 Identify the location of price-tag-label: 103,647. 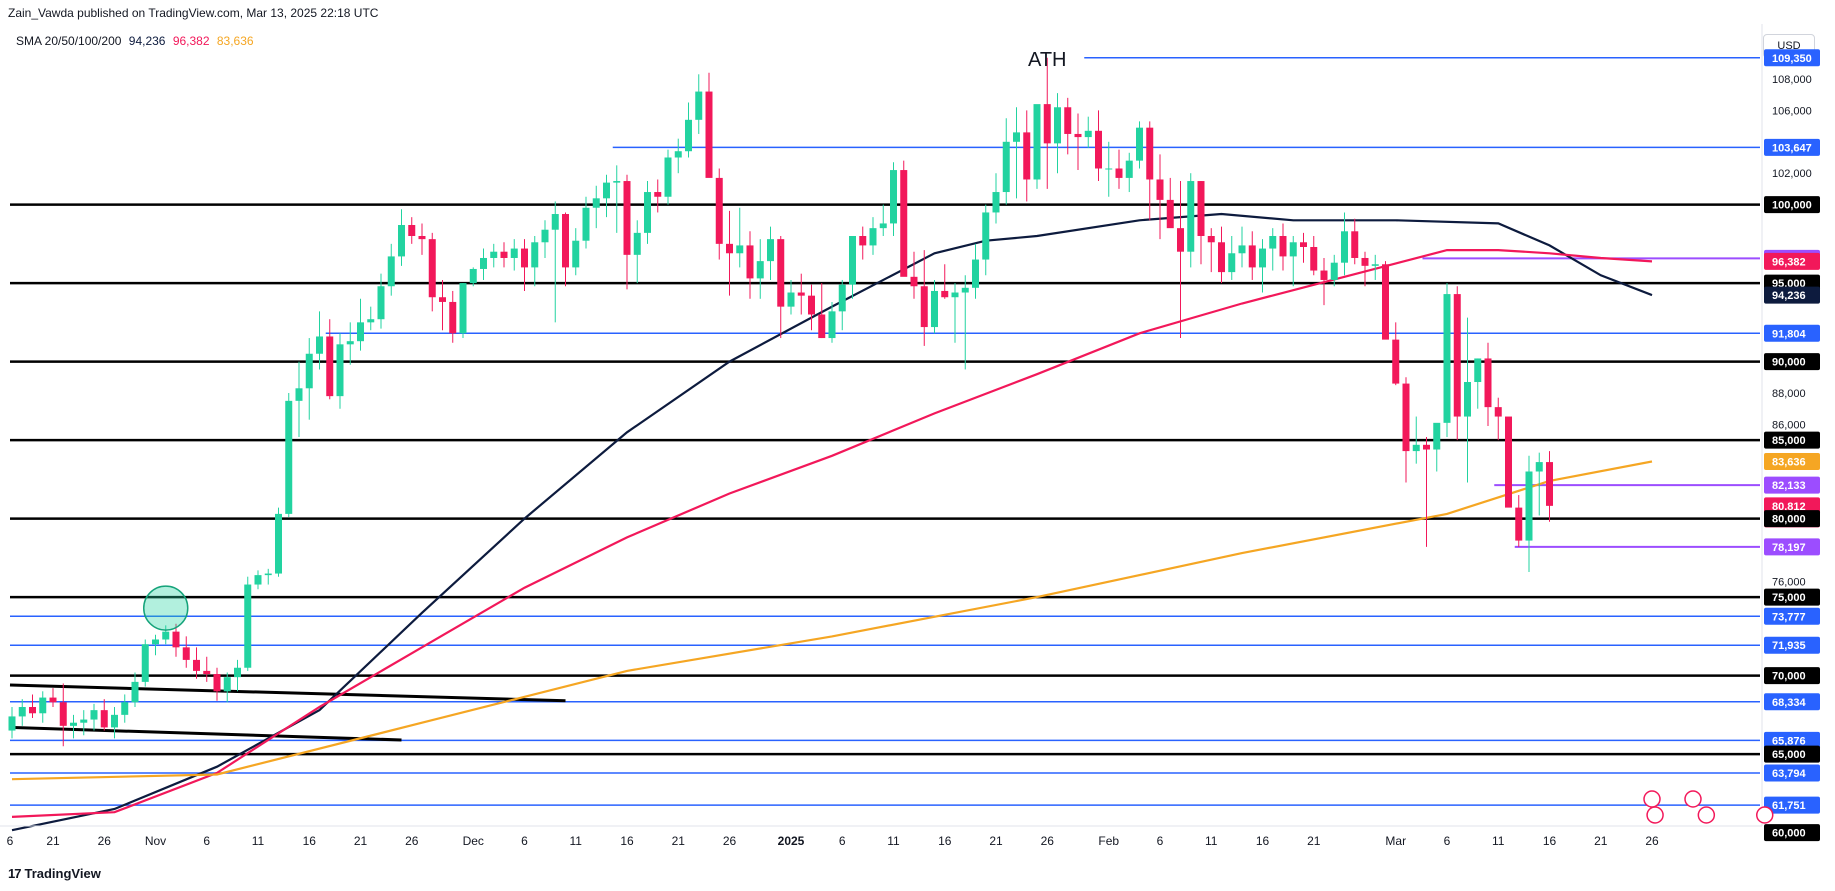
(1792, 148).